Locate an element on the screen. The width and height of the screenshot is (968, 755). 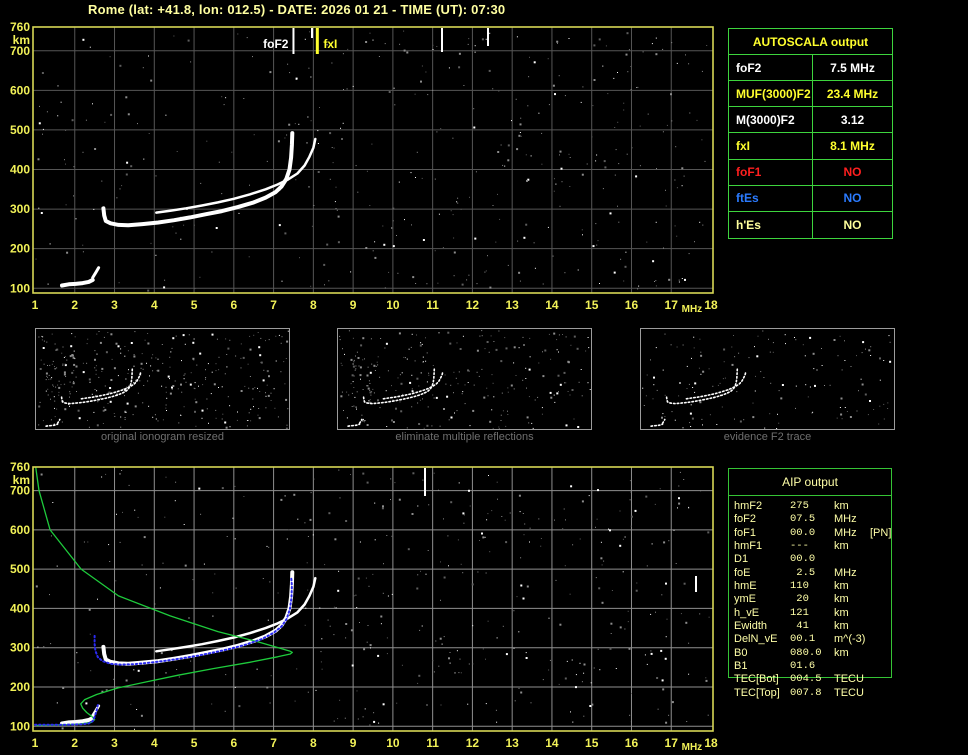
thumbnail-caption: original ionogram resized is located at coordinates (162, 437).